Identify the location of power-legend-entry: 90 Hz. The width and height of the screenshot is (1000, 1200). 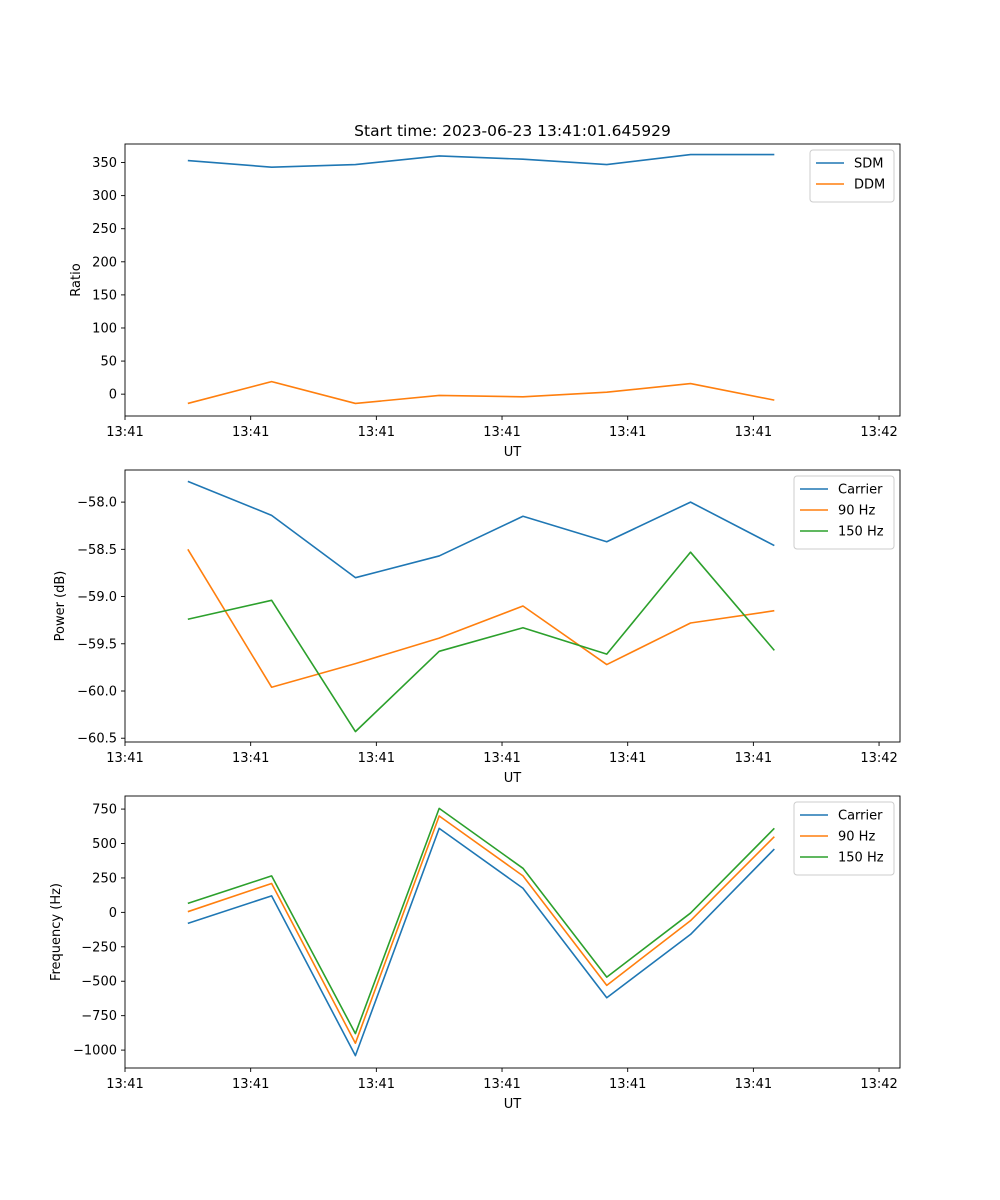
(856, 511).